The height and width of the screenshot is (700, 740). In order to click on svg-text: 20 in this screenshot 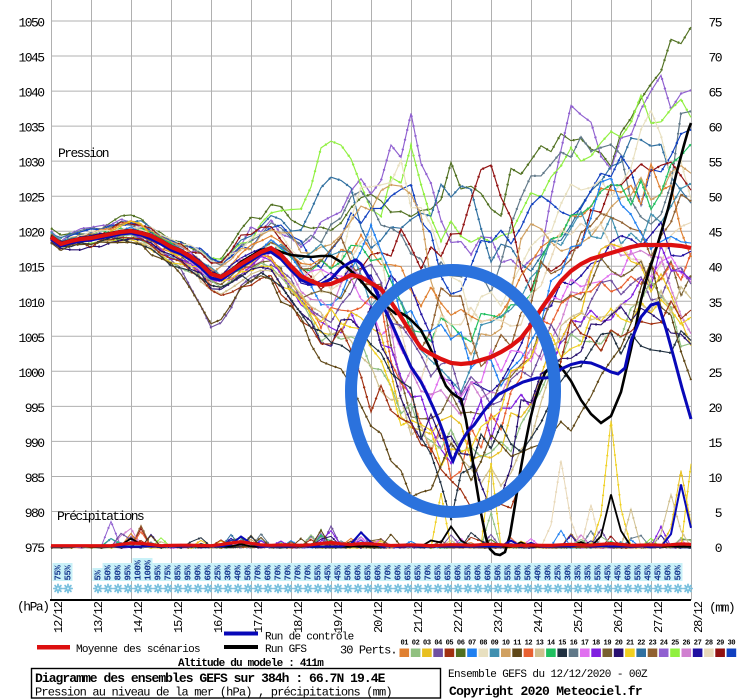, I will do `click(714, 408)`.